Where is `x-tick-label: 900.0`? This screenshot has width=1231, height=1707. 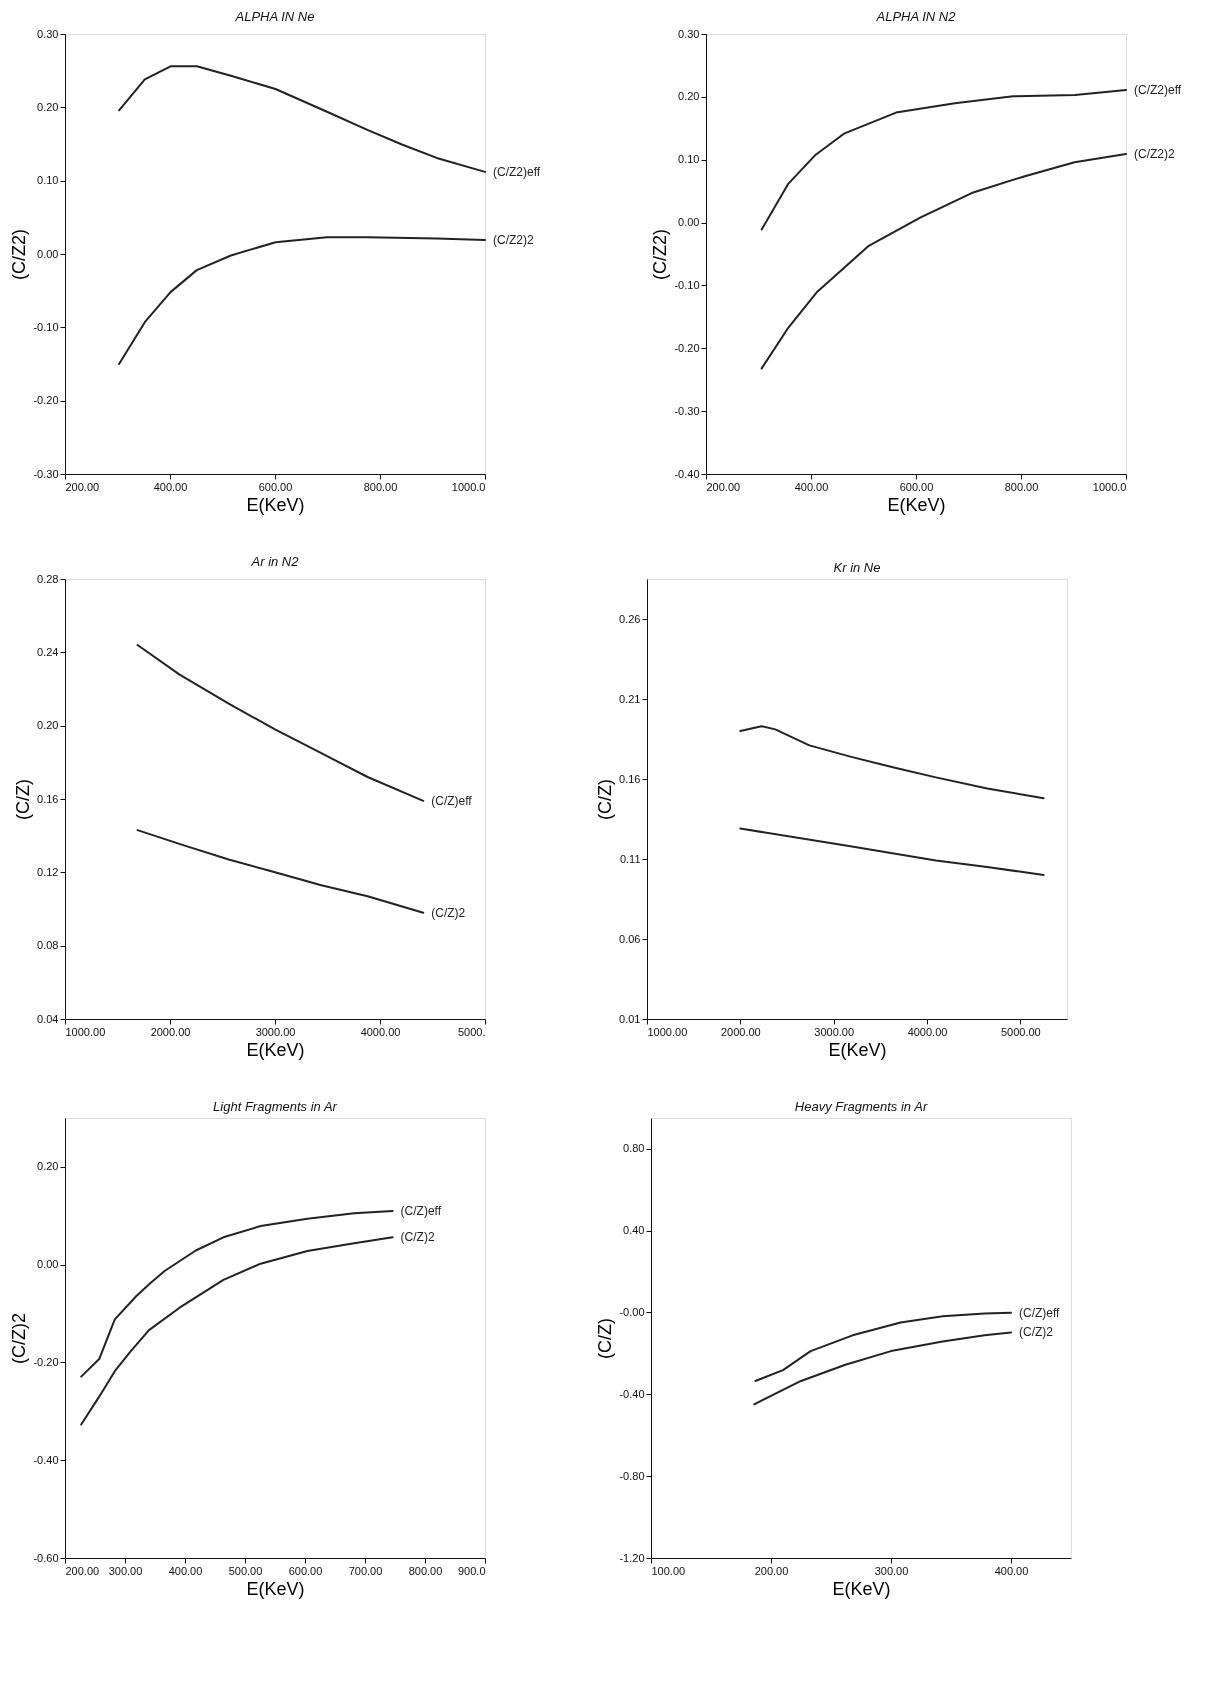 x-tick-label: 900.0 is located at coordinates (471, 1570).